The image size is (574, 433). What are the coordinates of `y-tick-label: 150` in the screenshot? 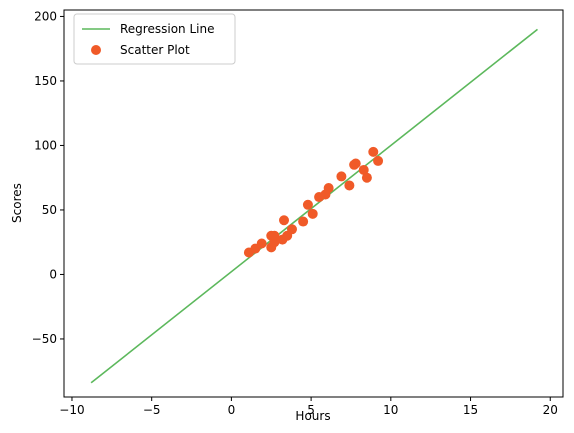 It's located at (45, 81).